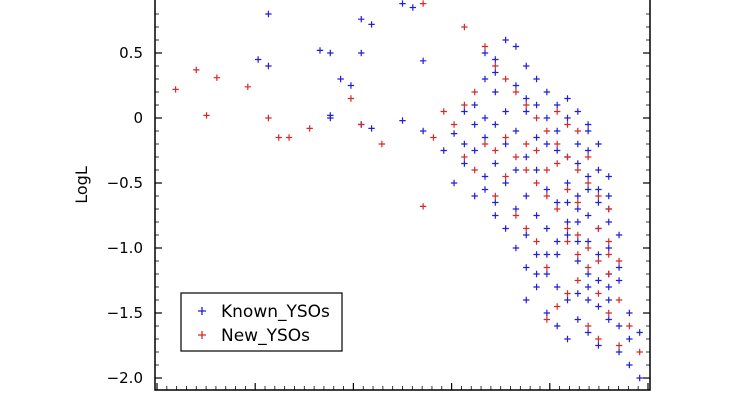 The height and width of the screenshot is (400, 750). Describe the element at coordinates (125, 378) in the screenshot. I see `y-tick-label: −2.0` at that location.